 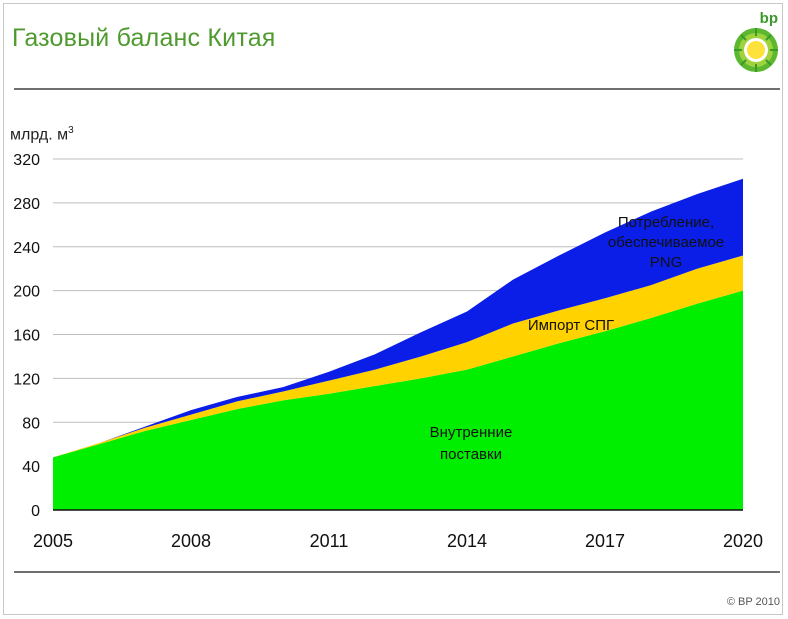 What do you see at coordinates (397, 572) in the screenshot?
I see `footer-divider` at bounding box center [397, 572].